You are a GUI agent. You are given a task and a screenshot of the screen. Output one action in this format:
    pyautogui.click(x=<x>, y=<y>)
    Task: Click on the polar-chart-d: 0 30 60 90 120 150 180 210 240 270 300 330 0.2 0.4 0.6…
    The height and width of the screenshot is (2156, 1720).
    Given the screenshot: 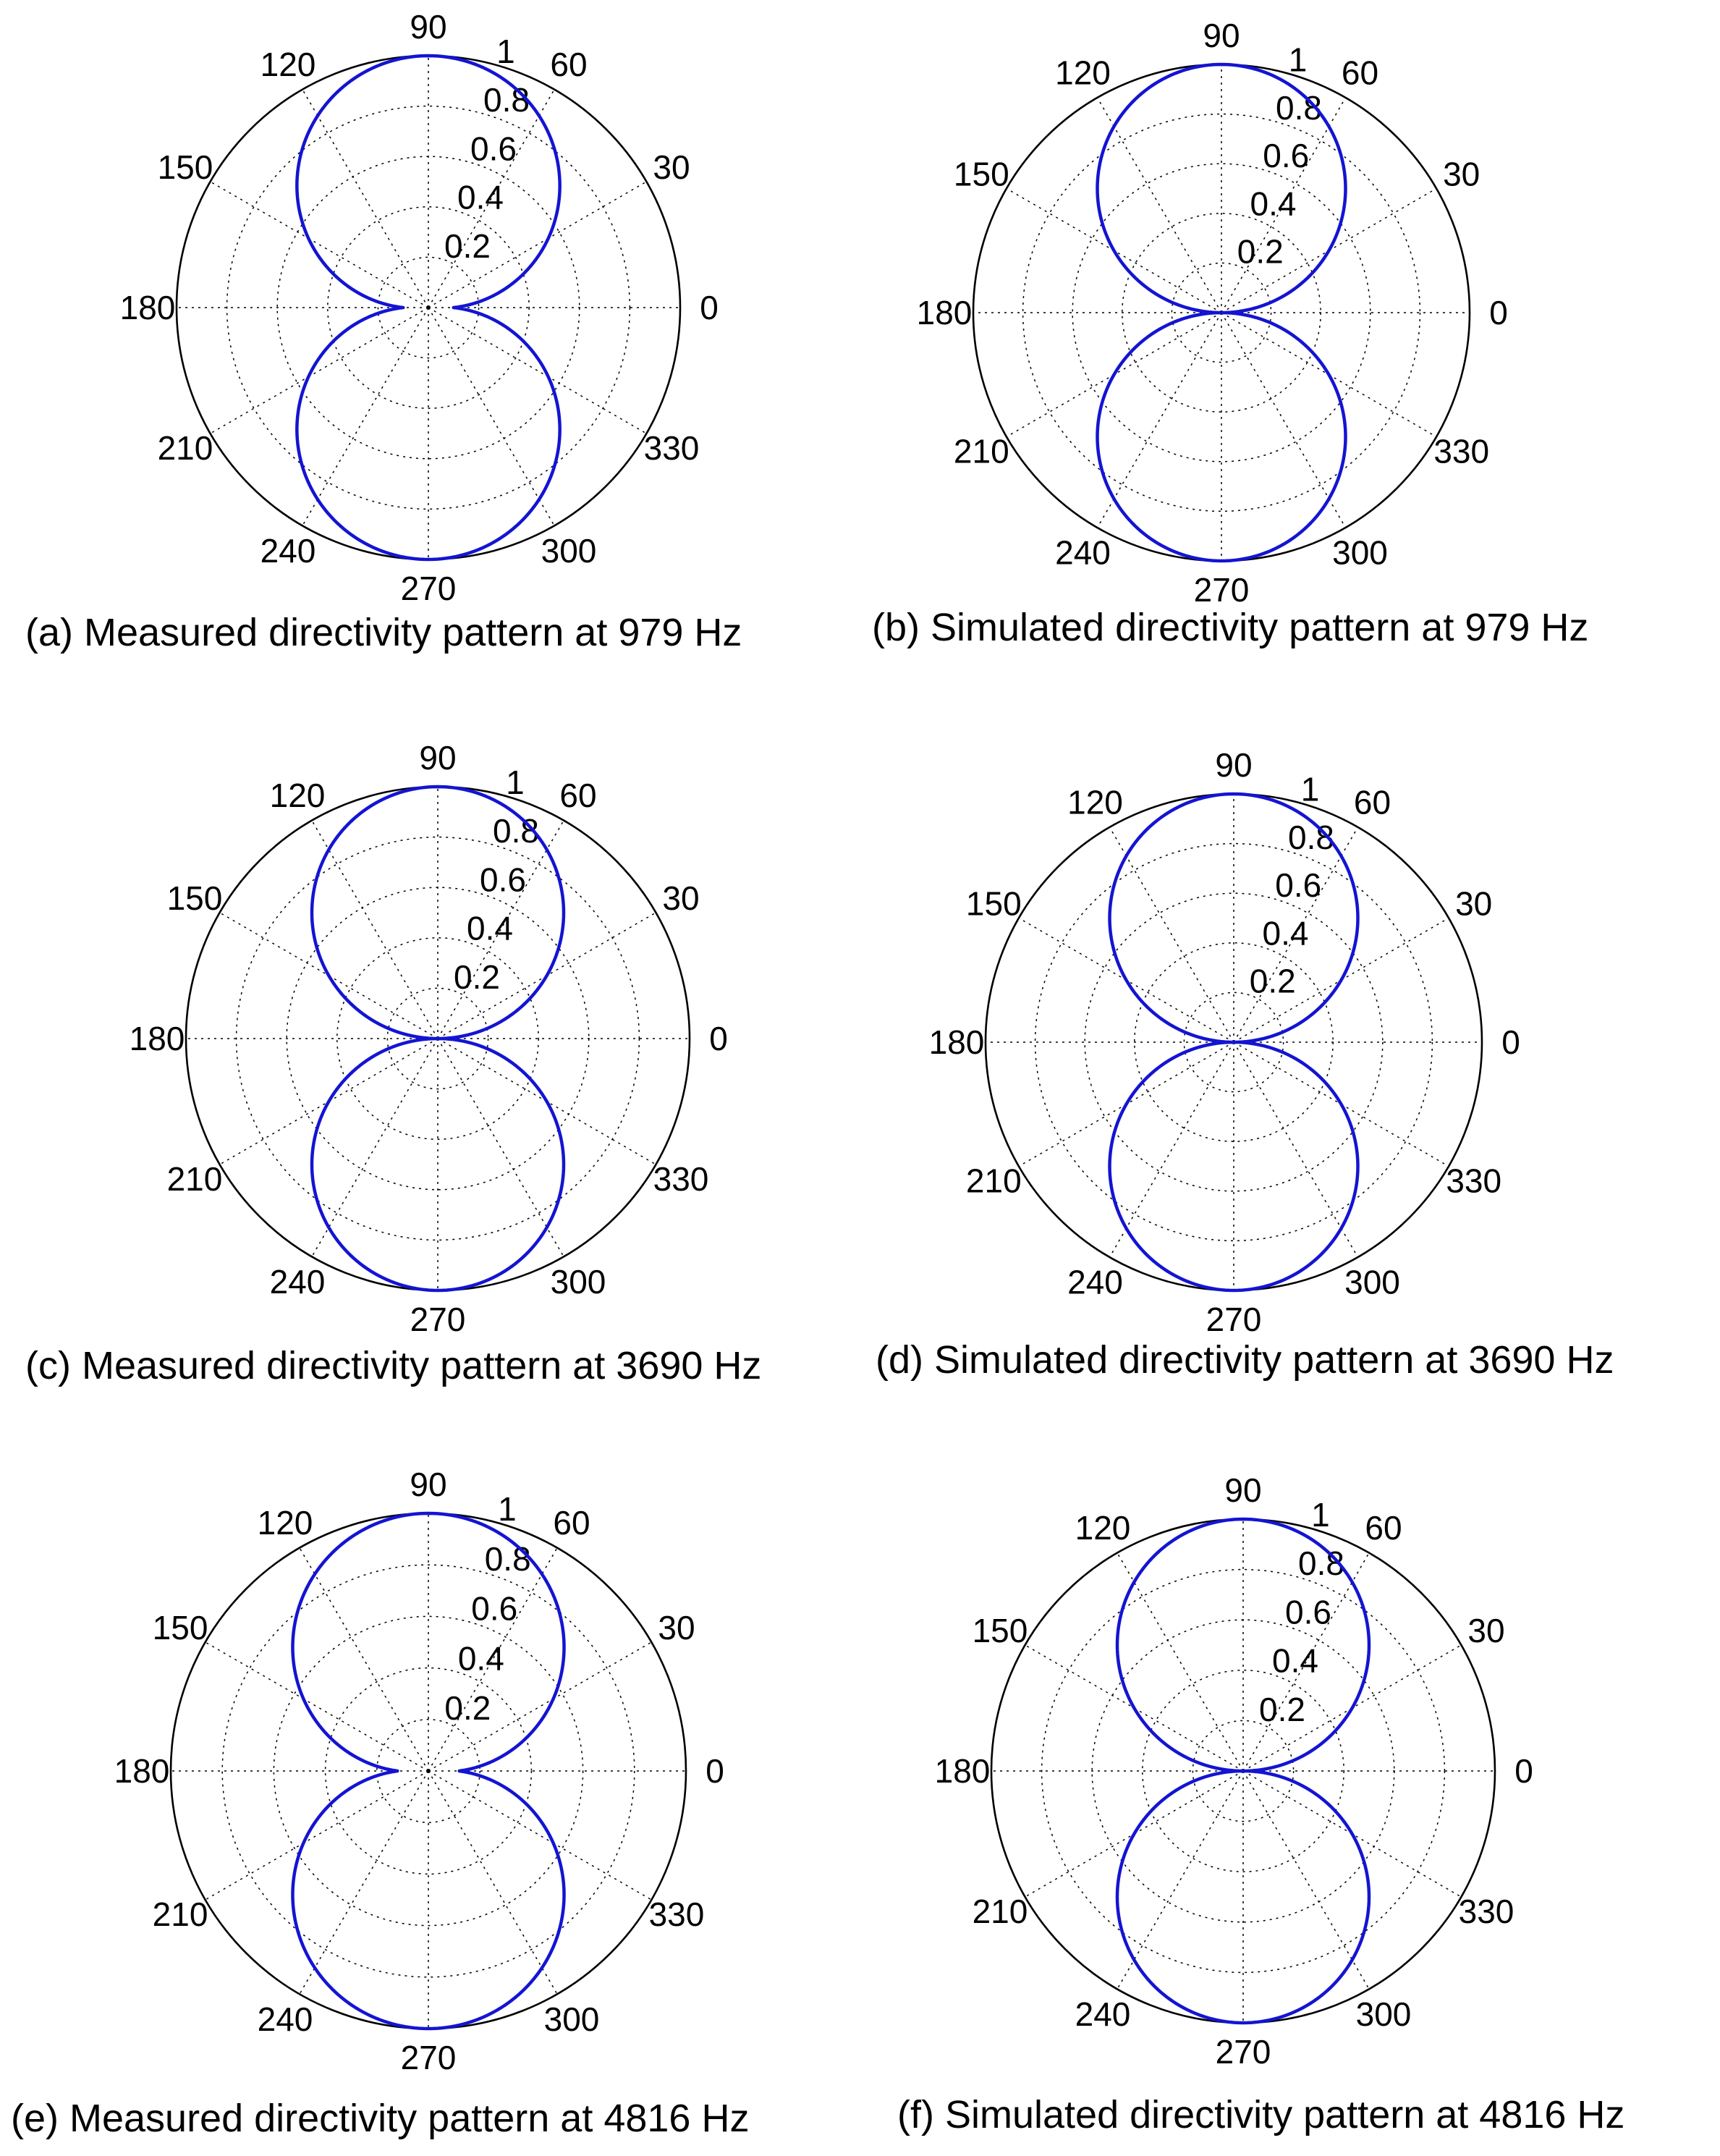 What is the action you would take?
    pyautogui.click(x=1224, y=1042)
    